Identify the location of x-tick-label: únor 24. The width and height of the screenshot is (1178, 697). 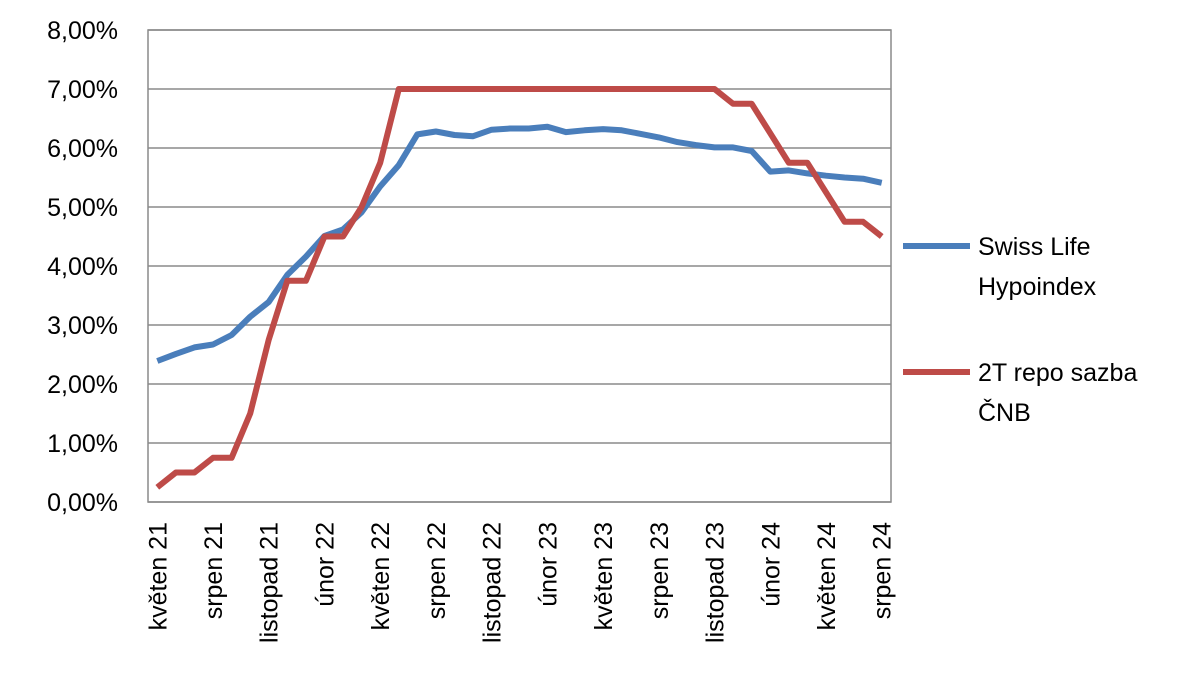
(771, 564).